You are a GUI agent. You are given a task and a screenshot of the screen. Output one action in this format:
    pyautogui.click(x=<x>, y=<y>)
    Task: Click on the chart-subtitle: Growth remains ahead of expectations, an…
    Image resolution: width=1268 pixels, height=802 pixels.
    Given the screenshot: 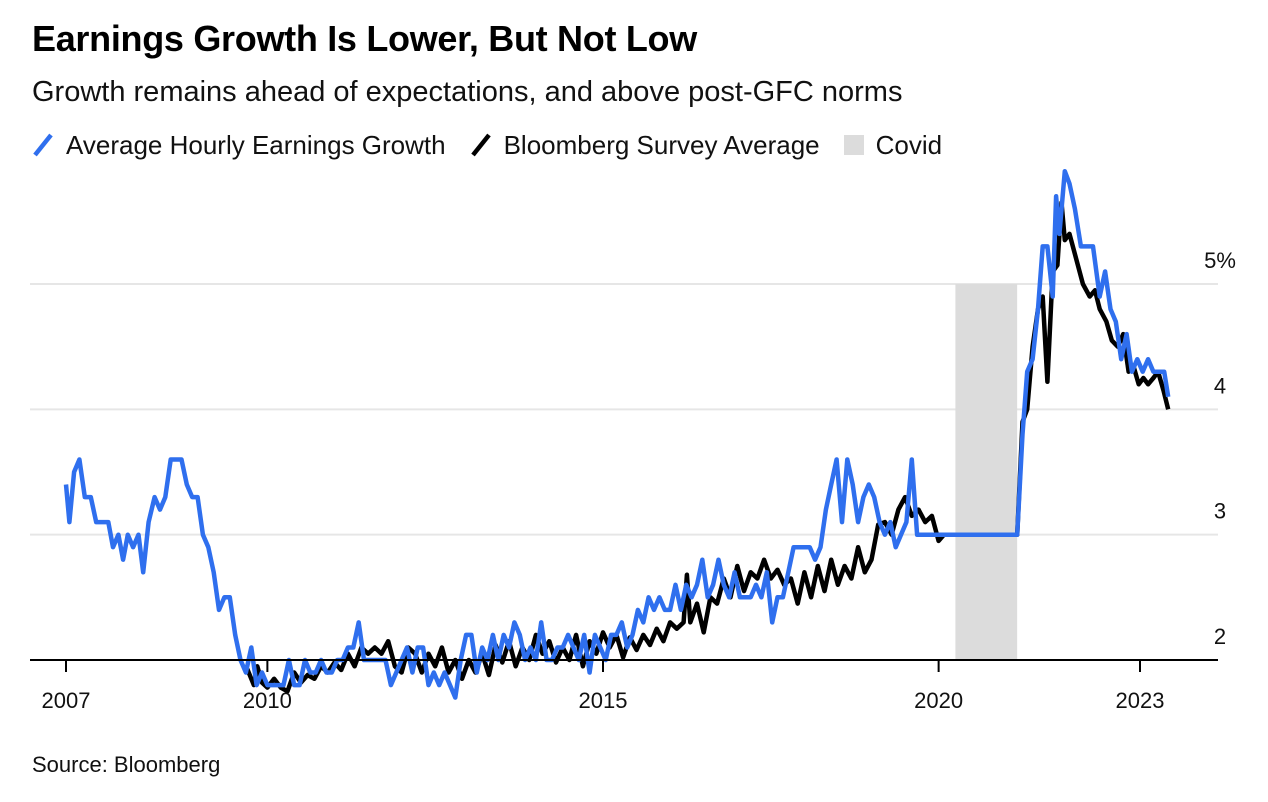 What is the action you would take?
    pyautogui.click(x=467, y=92)
    